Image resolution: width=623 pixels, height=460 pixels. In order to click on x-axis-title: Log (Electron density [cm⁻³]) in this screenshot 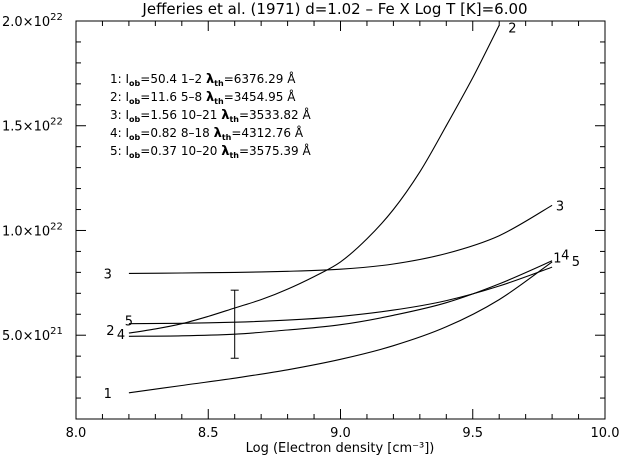, I will do `click(340, 448)`.